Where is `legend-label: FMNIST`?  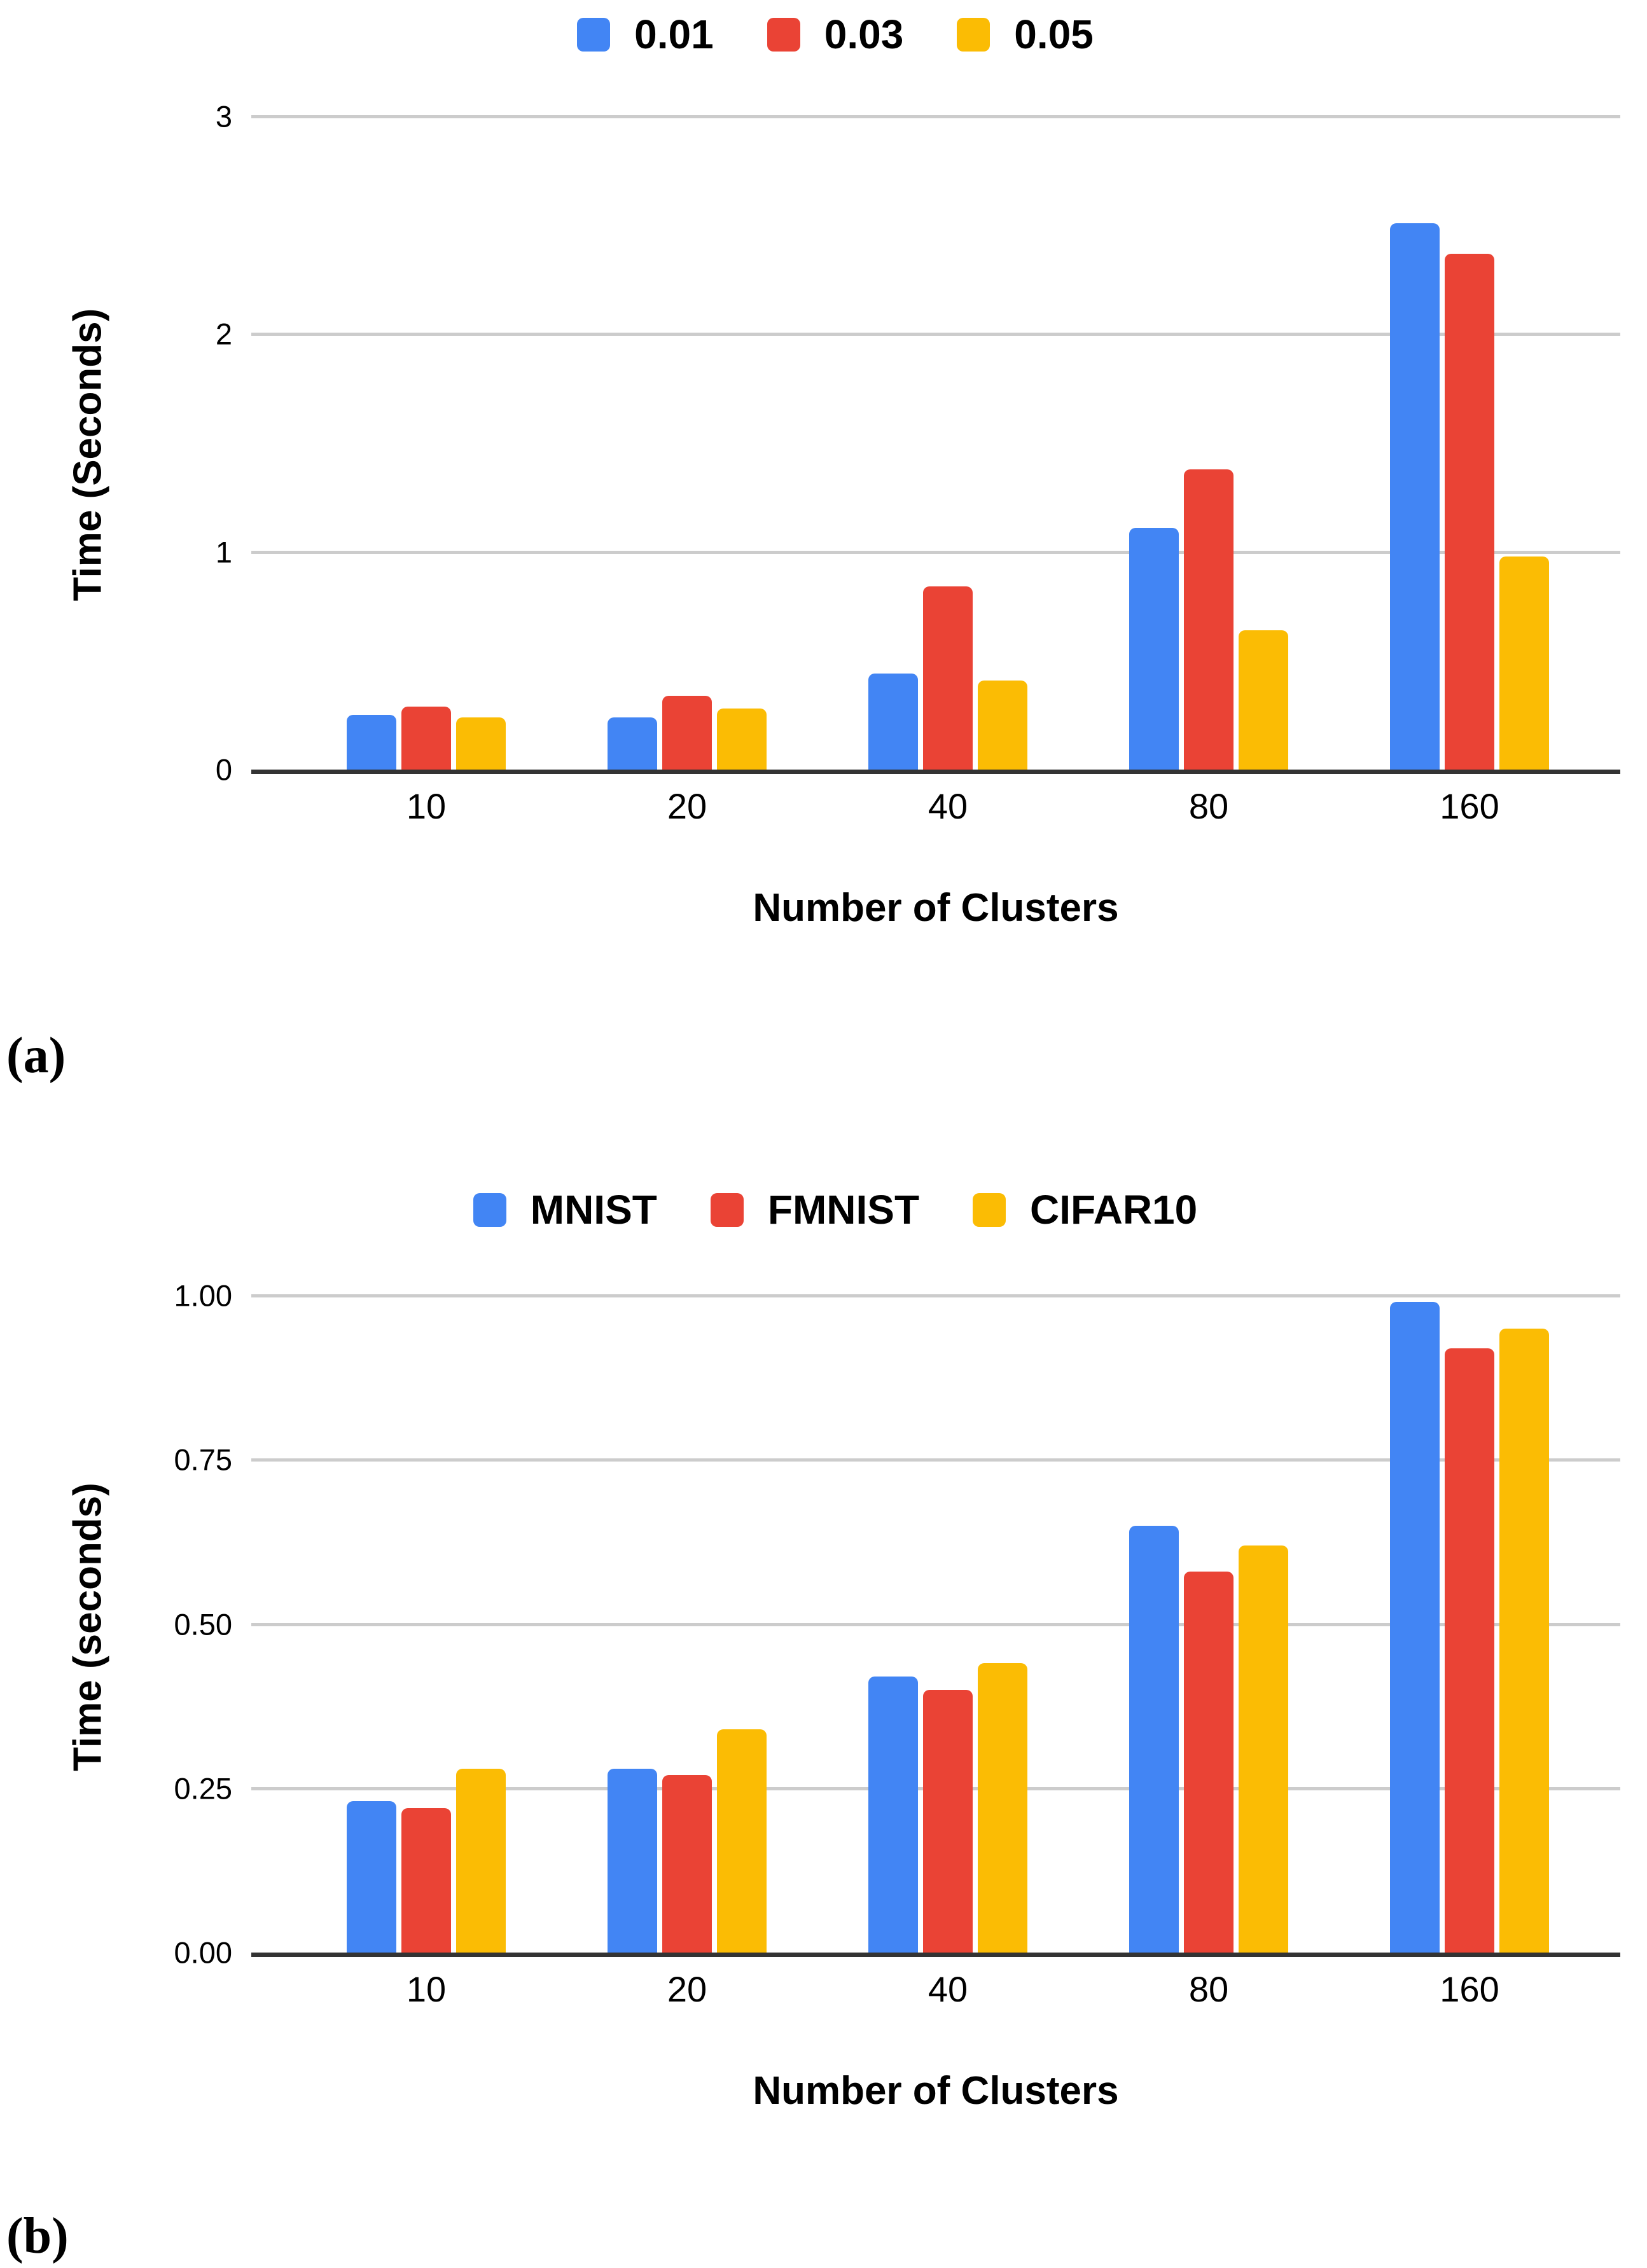 legend-label: FMNIST is located at coordinates (843, 1210).